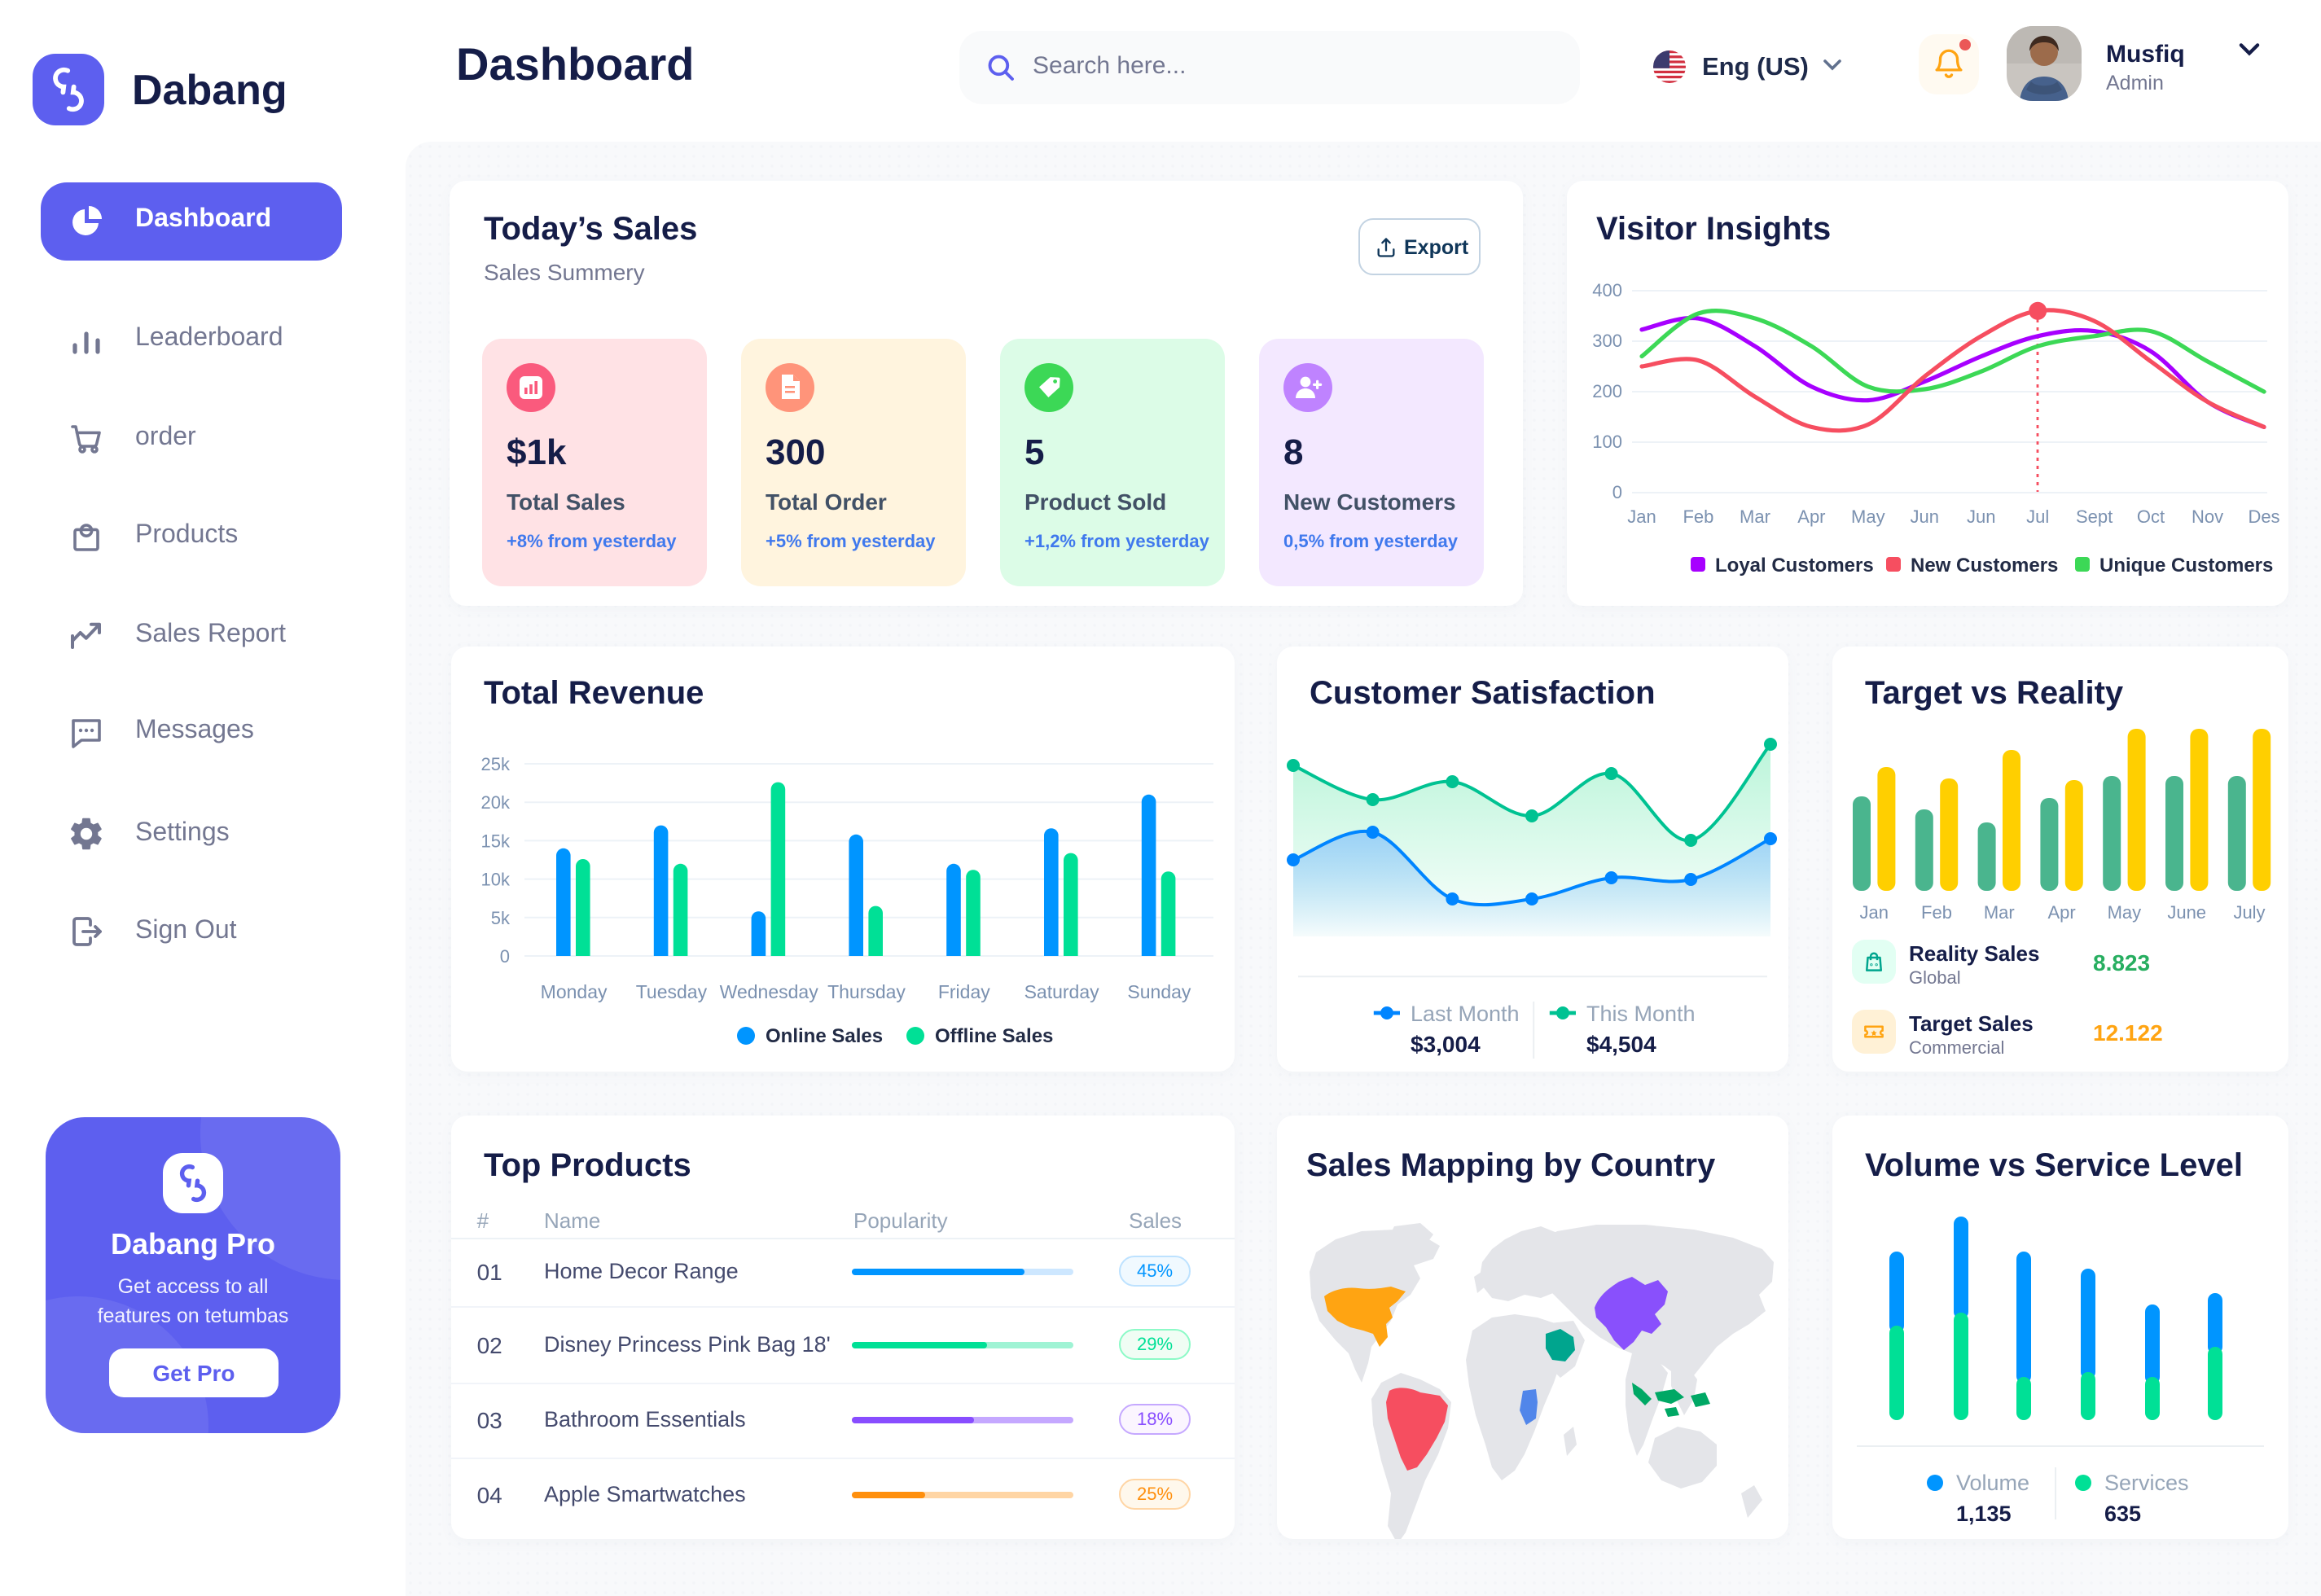 The width and height of the screenshot is (2321, 1596). Describe the element at coordinates (496, 880) in the screenshot. I see `svg-text: 10k` at that location.